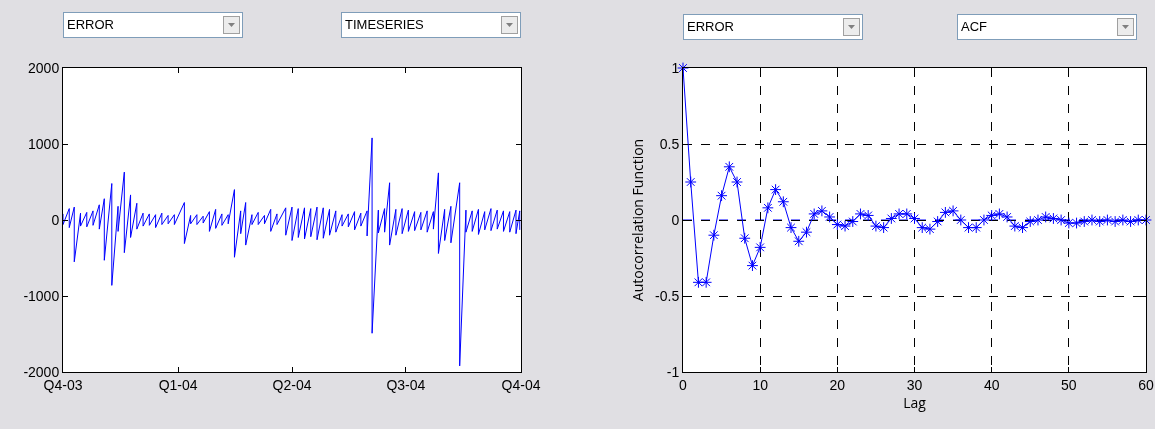 This screenshot has width=1155, height=429. What do you see at coordinates (914, 384) in the screenshot?
I see `x-tick-label: 30` at bounding box center [914, 384].